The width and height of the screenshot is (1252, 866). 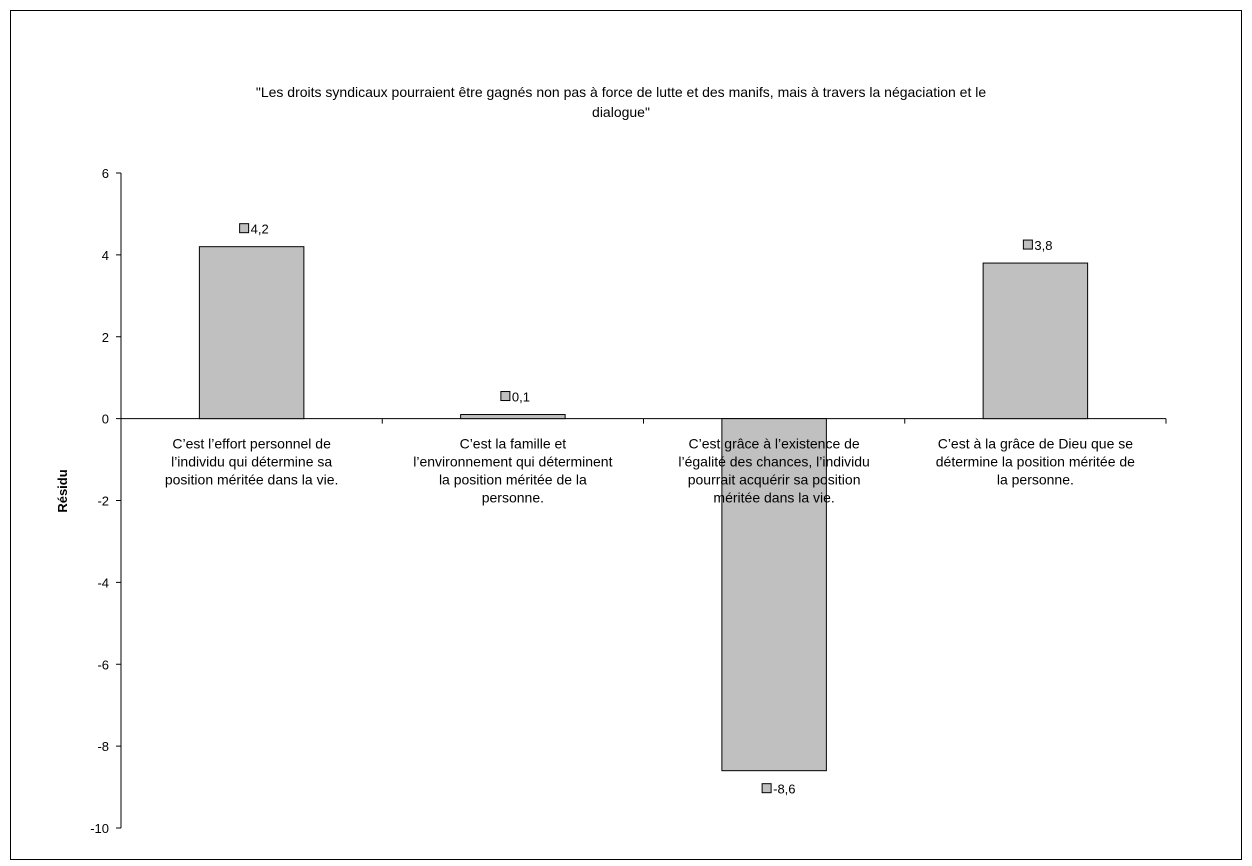 I want to click on x-tick-label: méritée dans la vie., so click(x=773, y=498).